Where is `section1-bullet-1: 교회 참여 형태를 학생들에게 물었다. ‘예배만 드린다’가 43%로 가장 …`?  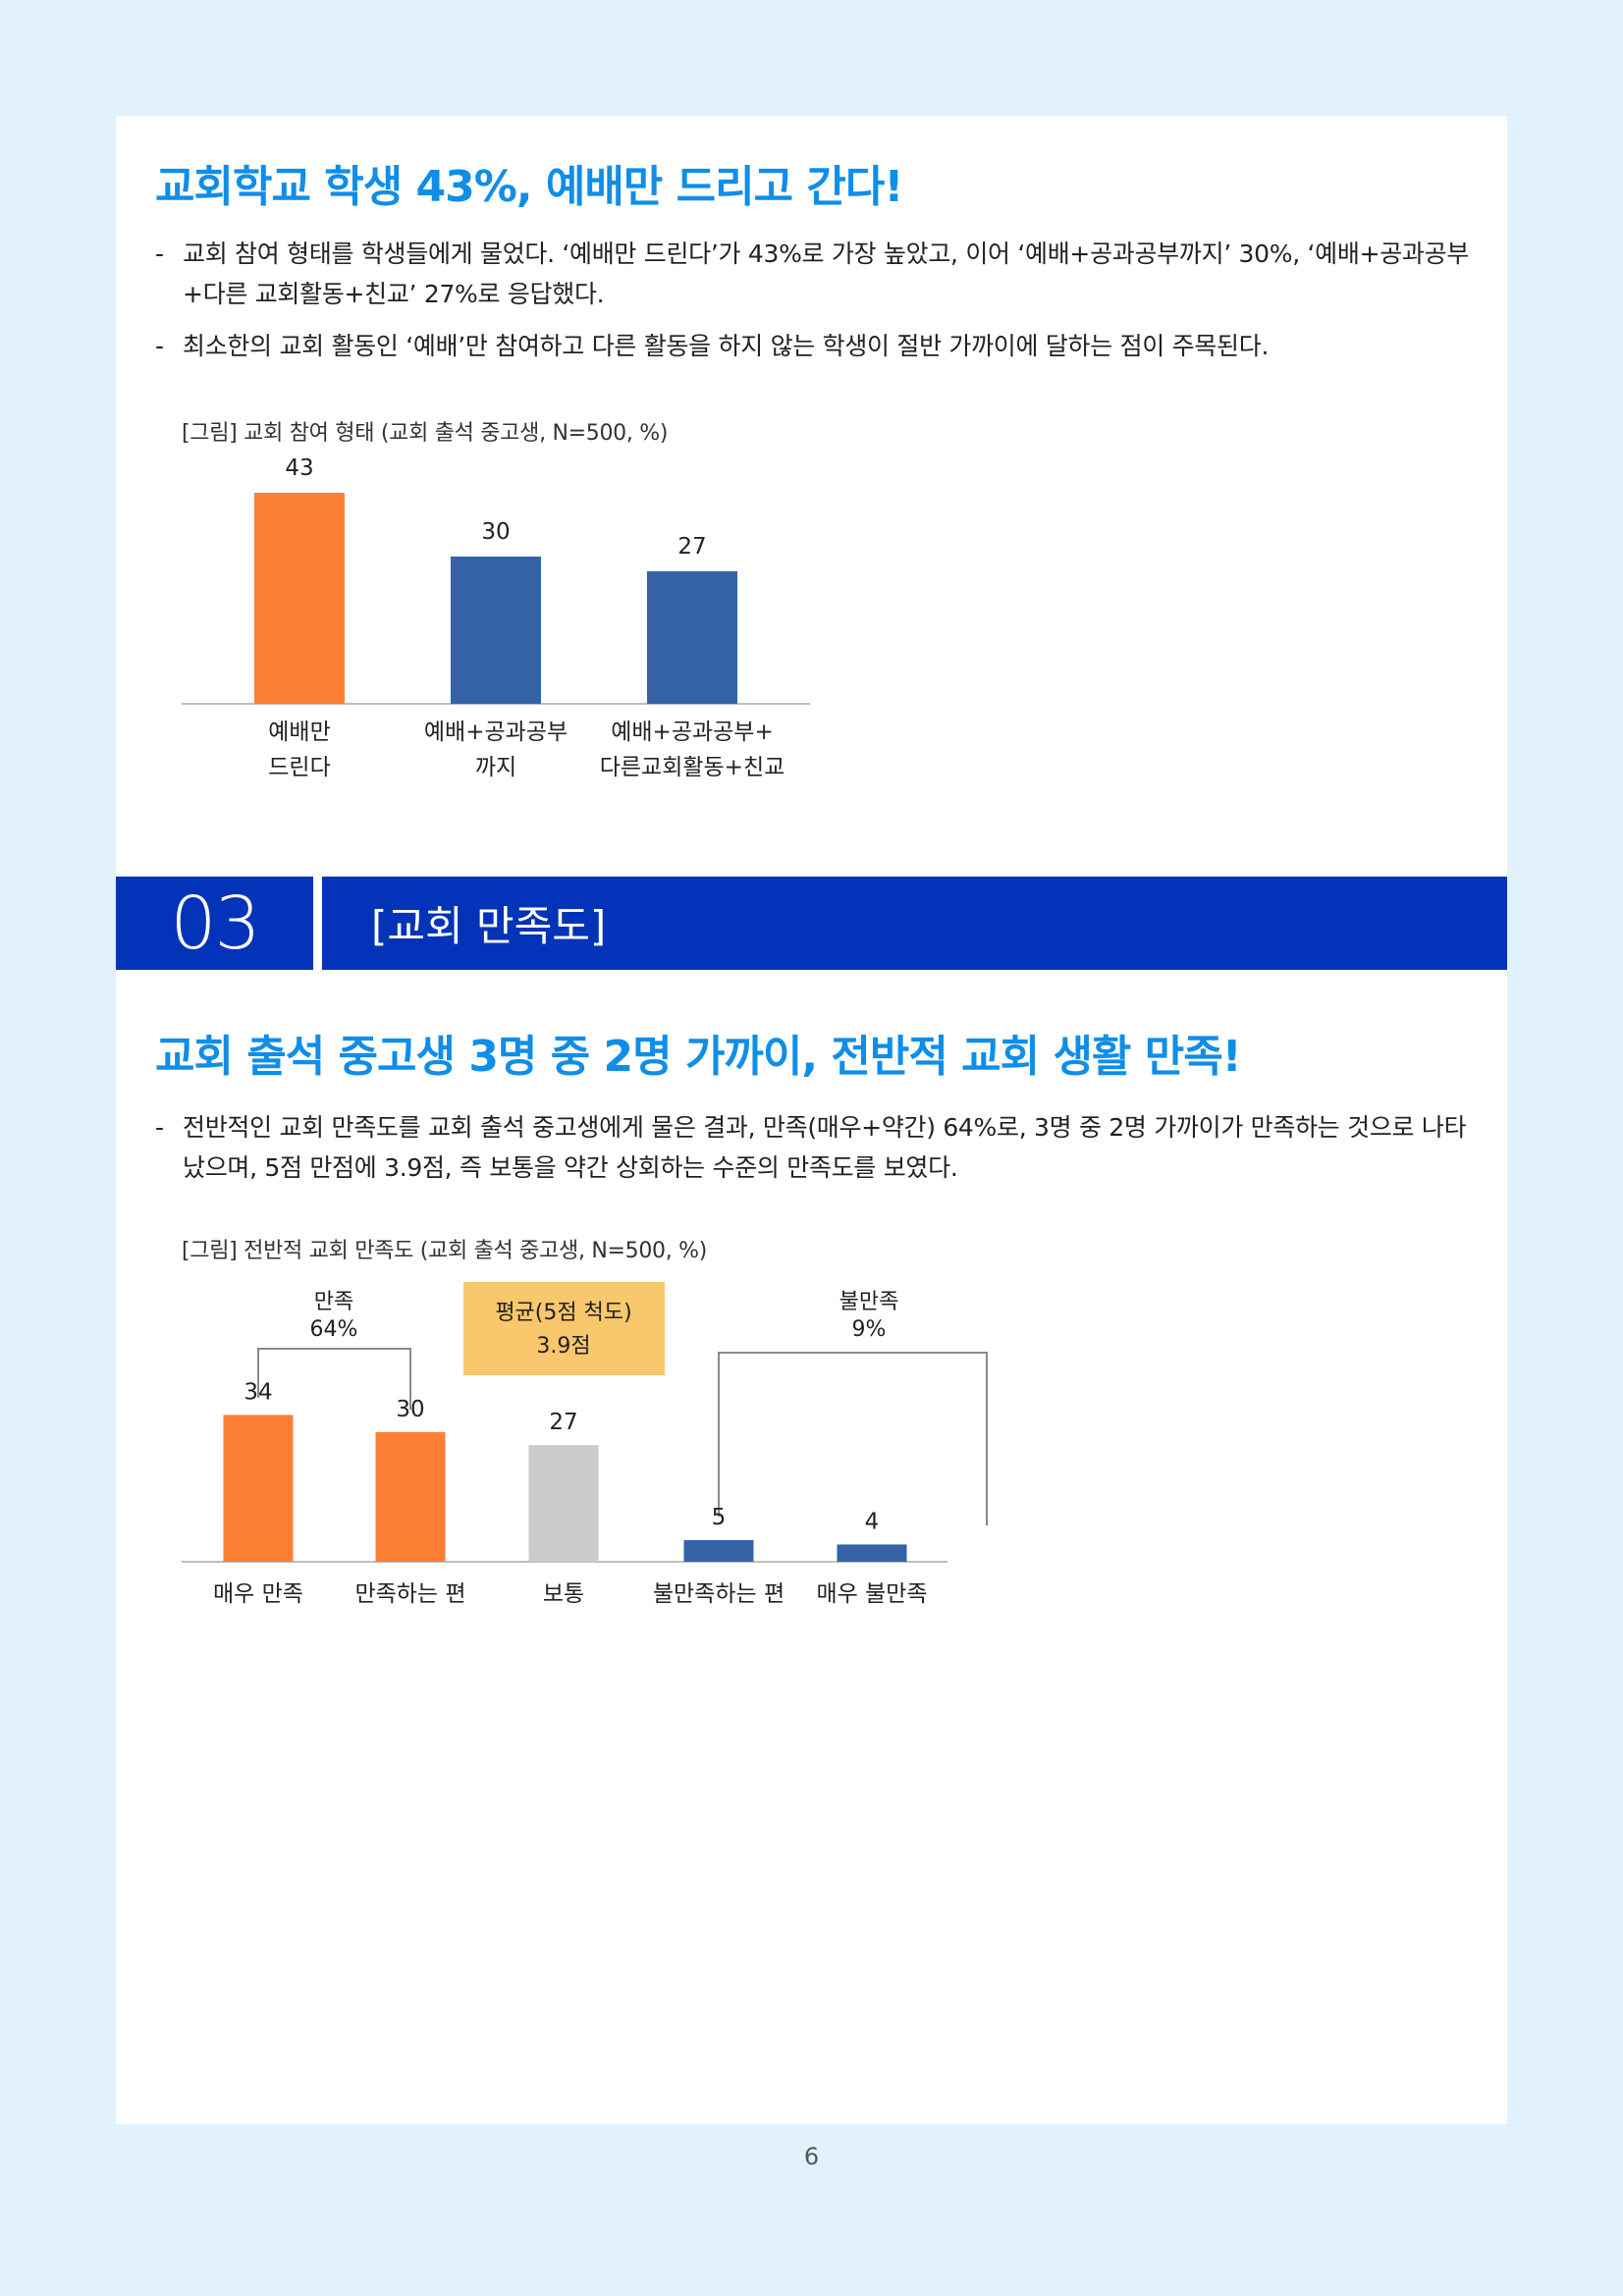 section1-bullet-1: 교회 참여 형태를 학생들에게 물었다. ‘예배만 드린다’가 43%로 가장 … is located at coordinates (818, 274).